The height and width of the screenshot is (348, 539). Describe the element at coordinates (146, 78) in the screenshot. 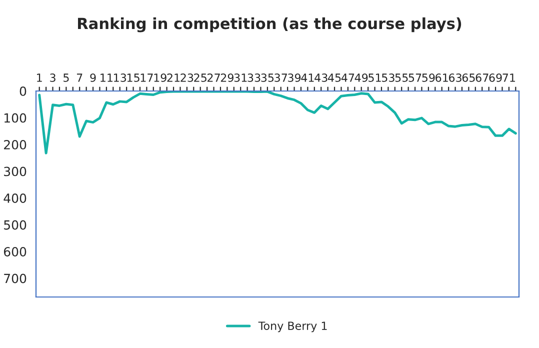

I see `x-tick-label: 17` at that location.